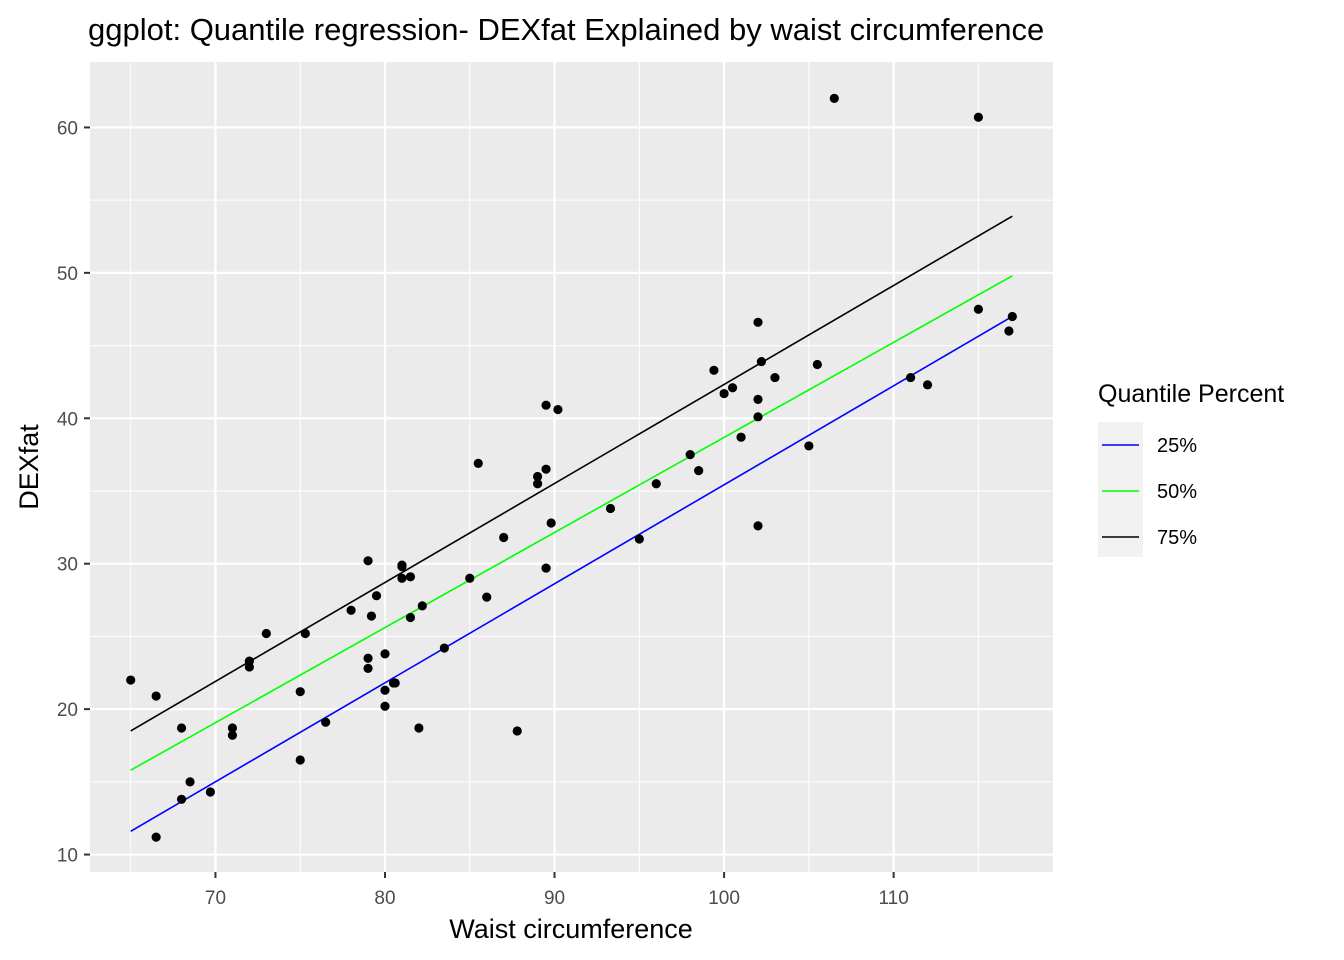 Image resolution: width=1344 pixels, height=960 pixels. Describe the element at coordinates (554, 898) in the screenshot. I see `x-tick-label: 90` at that location.